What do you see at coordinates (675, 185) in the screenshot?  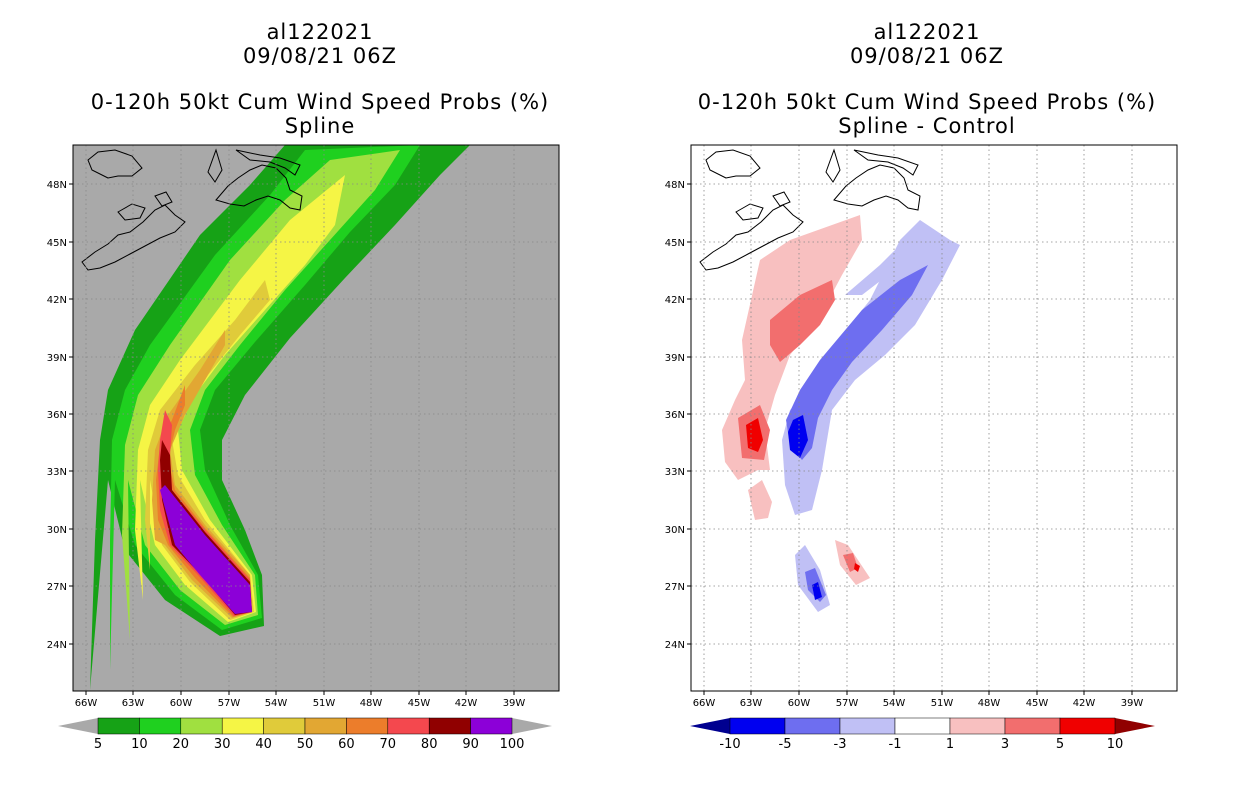 I see `right-y-tick-label-48N: 48N` at bounding box center [675, 185].